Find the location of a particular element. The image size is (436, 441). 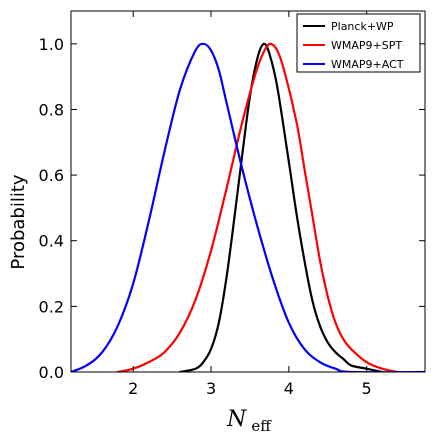

y-tick-label: 1.0 is located at coordinates (51, 44).